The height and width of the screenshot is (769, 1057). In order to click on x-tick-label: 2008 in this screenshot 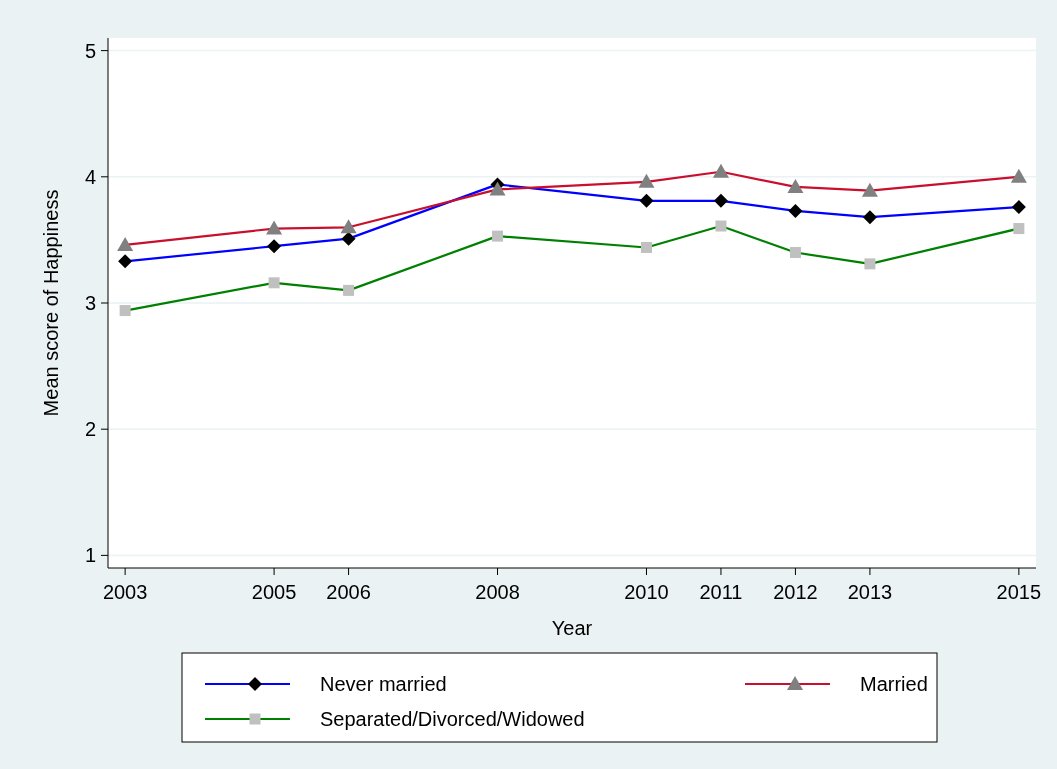, I will do `click(497, 592)`.